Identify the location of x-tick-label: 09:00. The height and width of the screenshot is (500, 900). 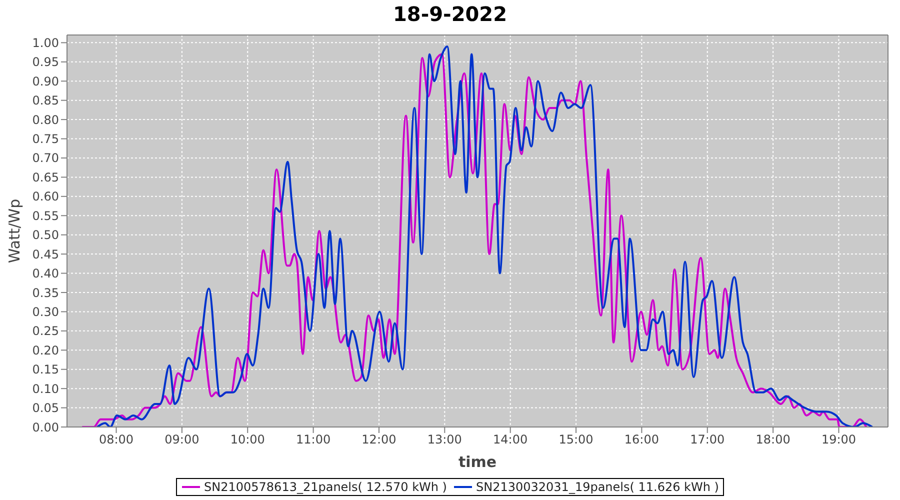
(182, 439).